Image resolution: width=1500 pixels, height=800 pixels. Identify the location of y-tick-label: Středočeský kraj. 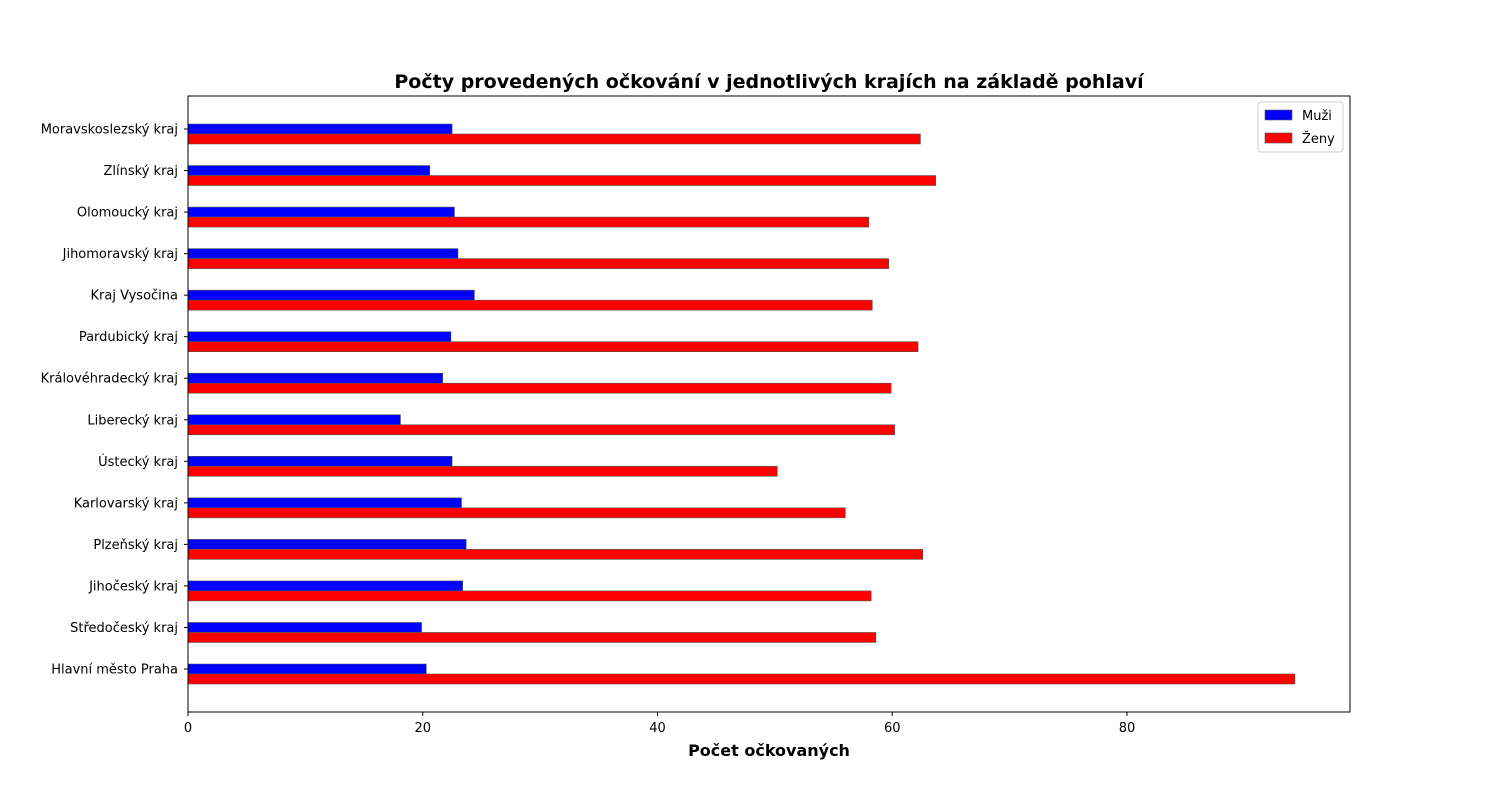
(124, 628).